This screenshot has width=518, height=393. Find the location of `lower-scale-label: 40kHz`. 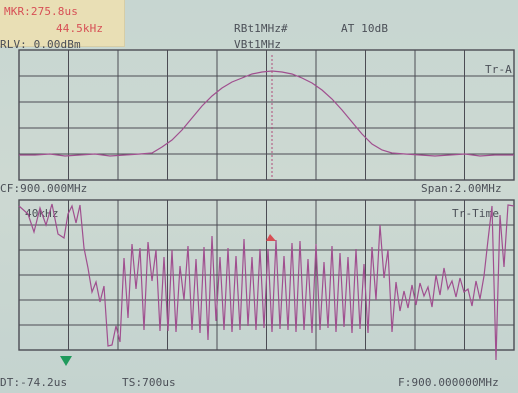

lower-scale-label: 40kHz is located at coordinates (42, 213).